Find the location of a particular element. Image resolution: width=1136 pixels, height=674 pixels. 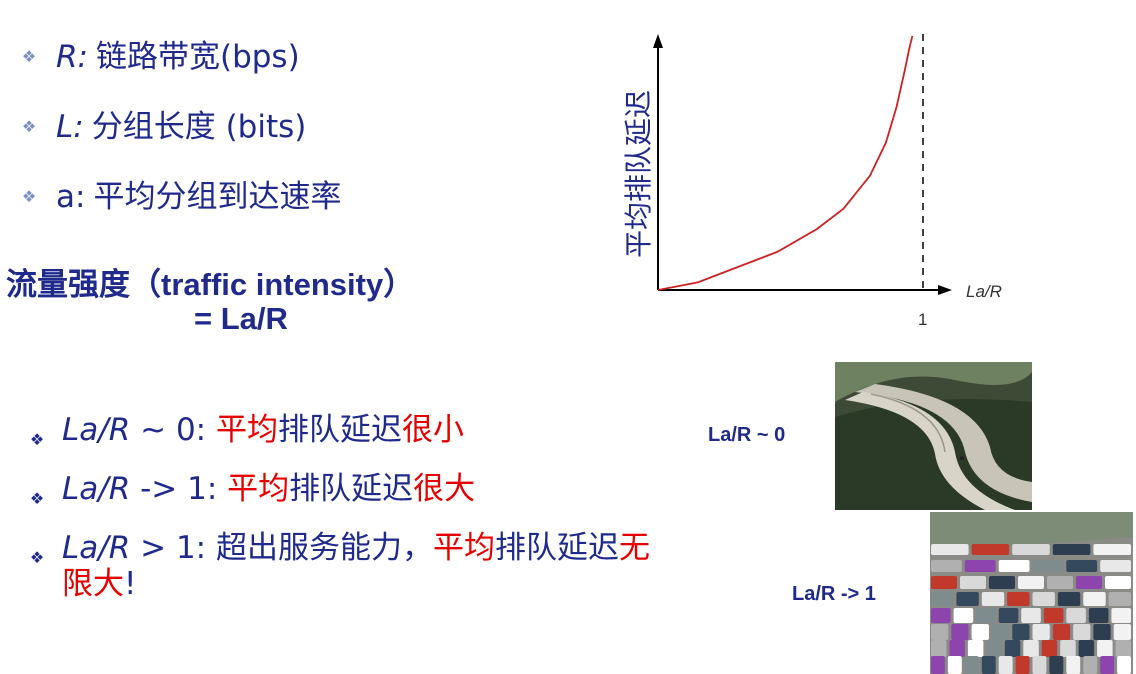

empty-road-label: La/R ~ 0 is located at coordinates (747, 435).